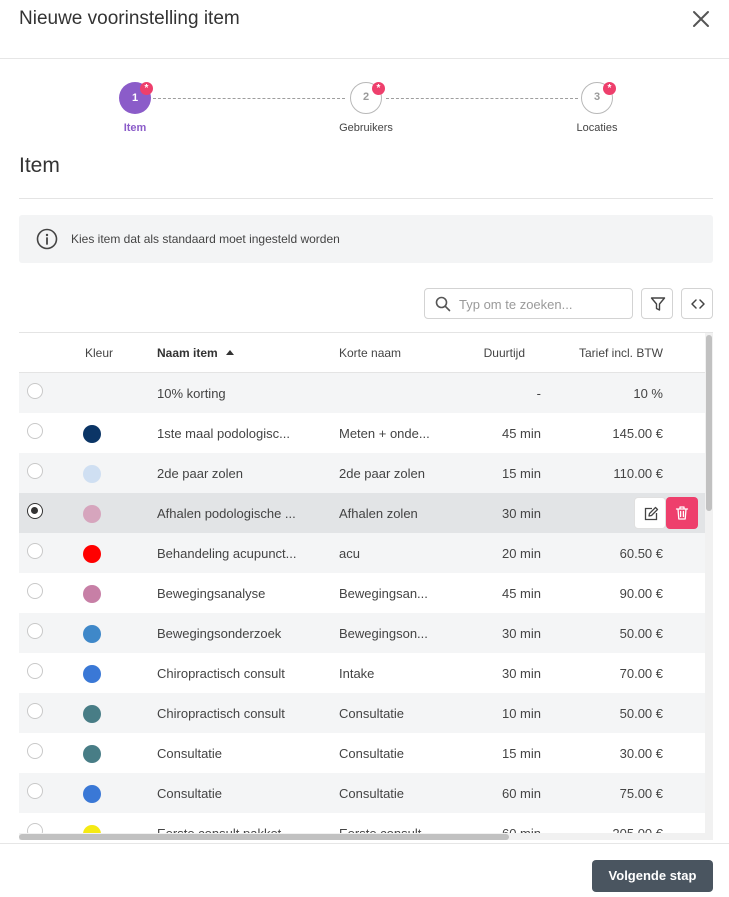  I want to click on column-header-tarief: Tarief incl. BTW, so click(620, 353).